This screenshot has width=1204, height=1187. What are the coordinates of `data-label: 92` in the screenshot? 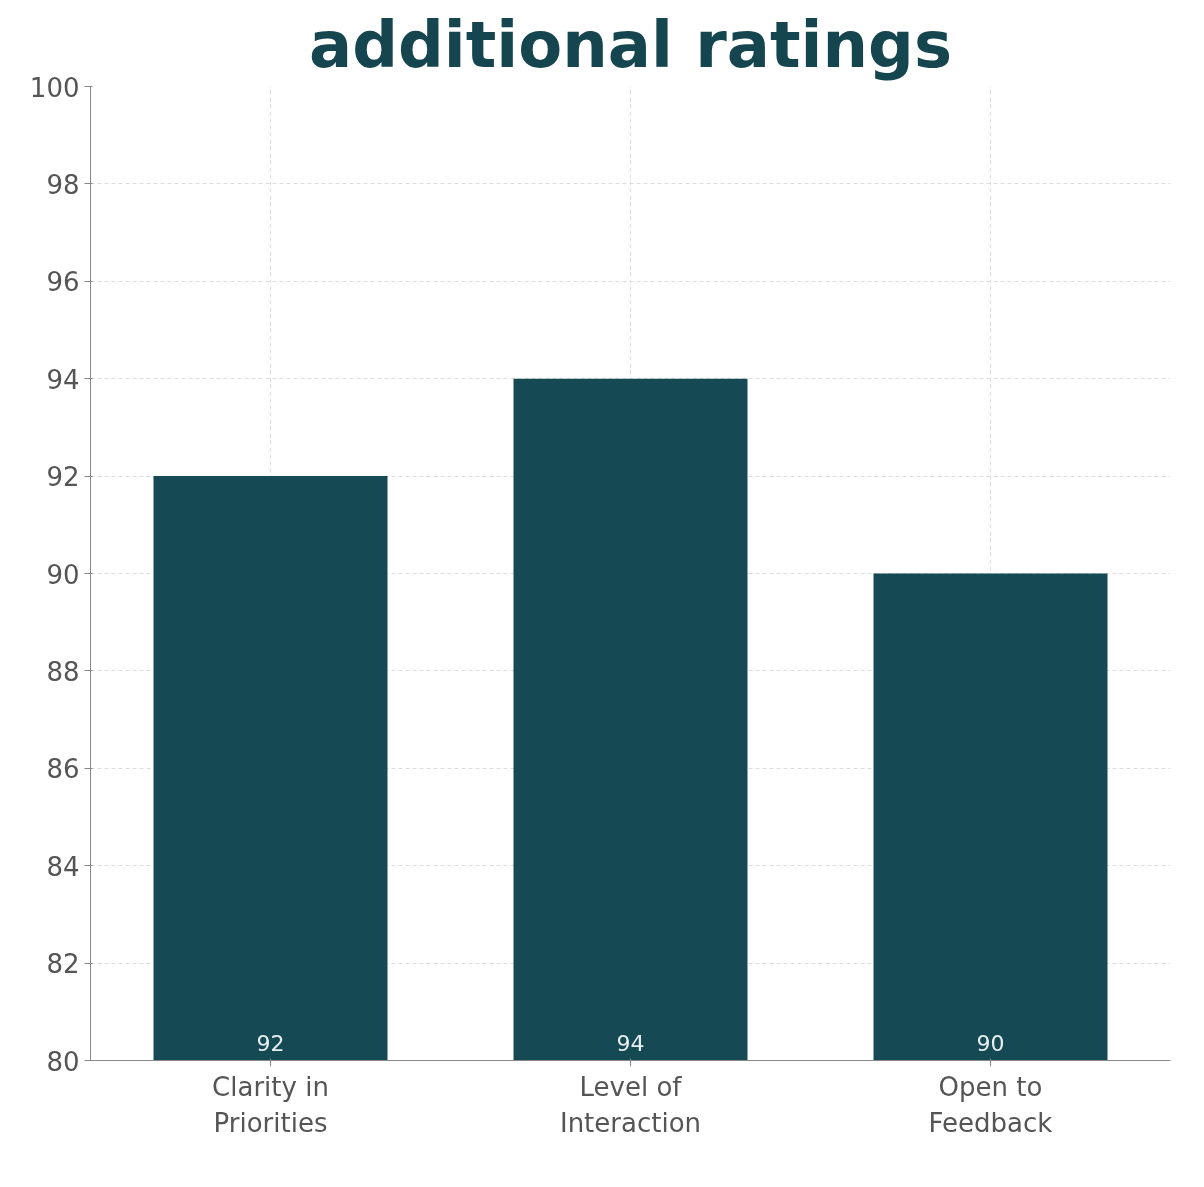 It's located at (270, 1043).